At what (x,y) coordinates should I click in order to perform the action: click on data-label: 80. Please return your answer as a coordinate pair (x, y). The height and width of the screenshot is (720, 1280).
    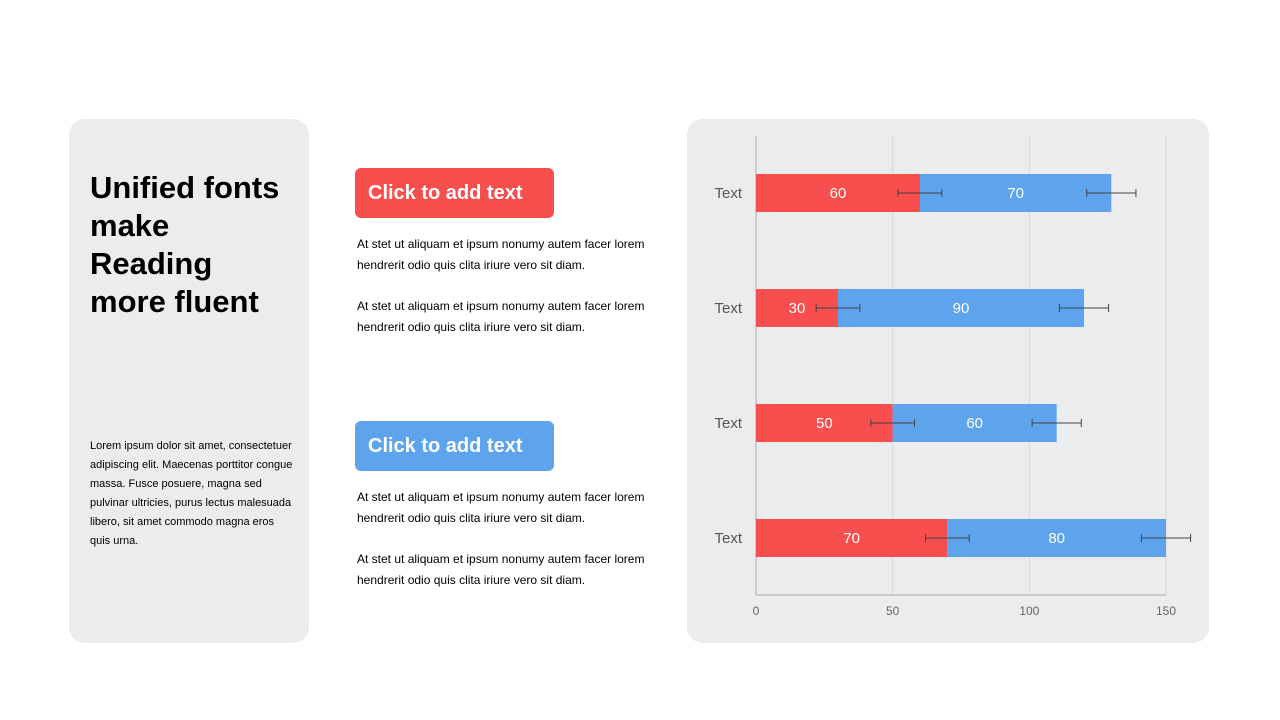
    Looking at the image, I should click on (1056, 538).